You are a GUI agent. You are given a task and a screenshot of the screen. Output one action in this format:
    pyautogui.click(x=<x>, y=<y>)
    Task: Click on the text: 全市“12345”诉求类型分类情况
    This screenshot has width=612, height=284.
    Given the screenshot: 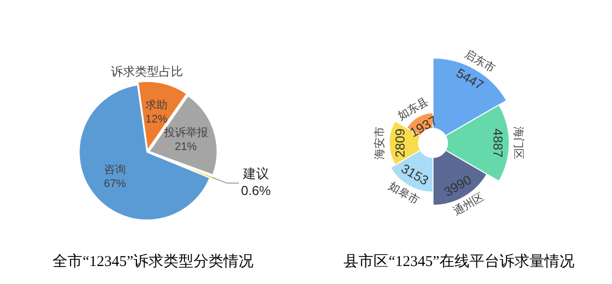 What is the action you would take?
    pyautogui.click(x=153, y=261)
    